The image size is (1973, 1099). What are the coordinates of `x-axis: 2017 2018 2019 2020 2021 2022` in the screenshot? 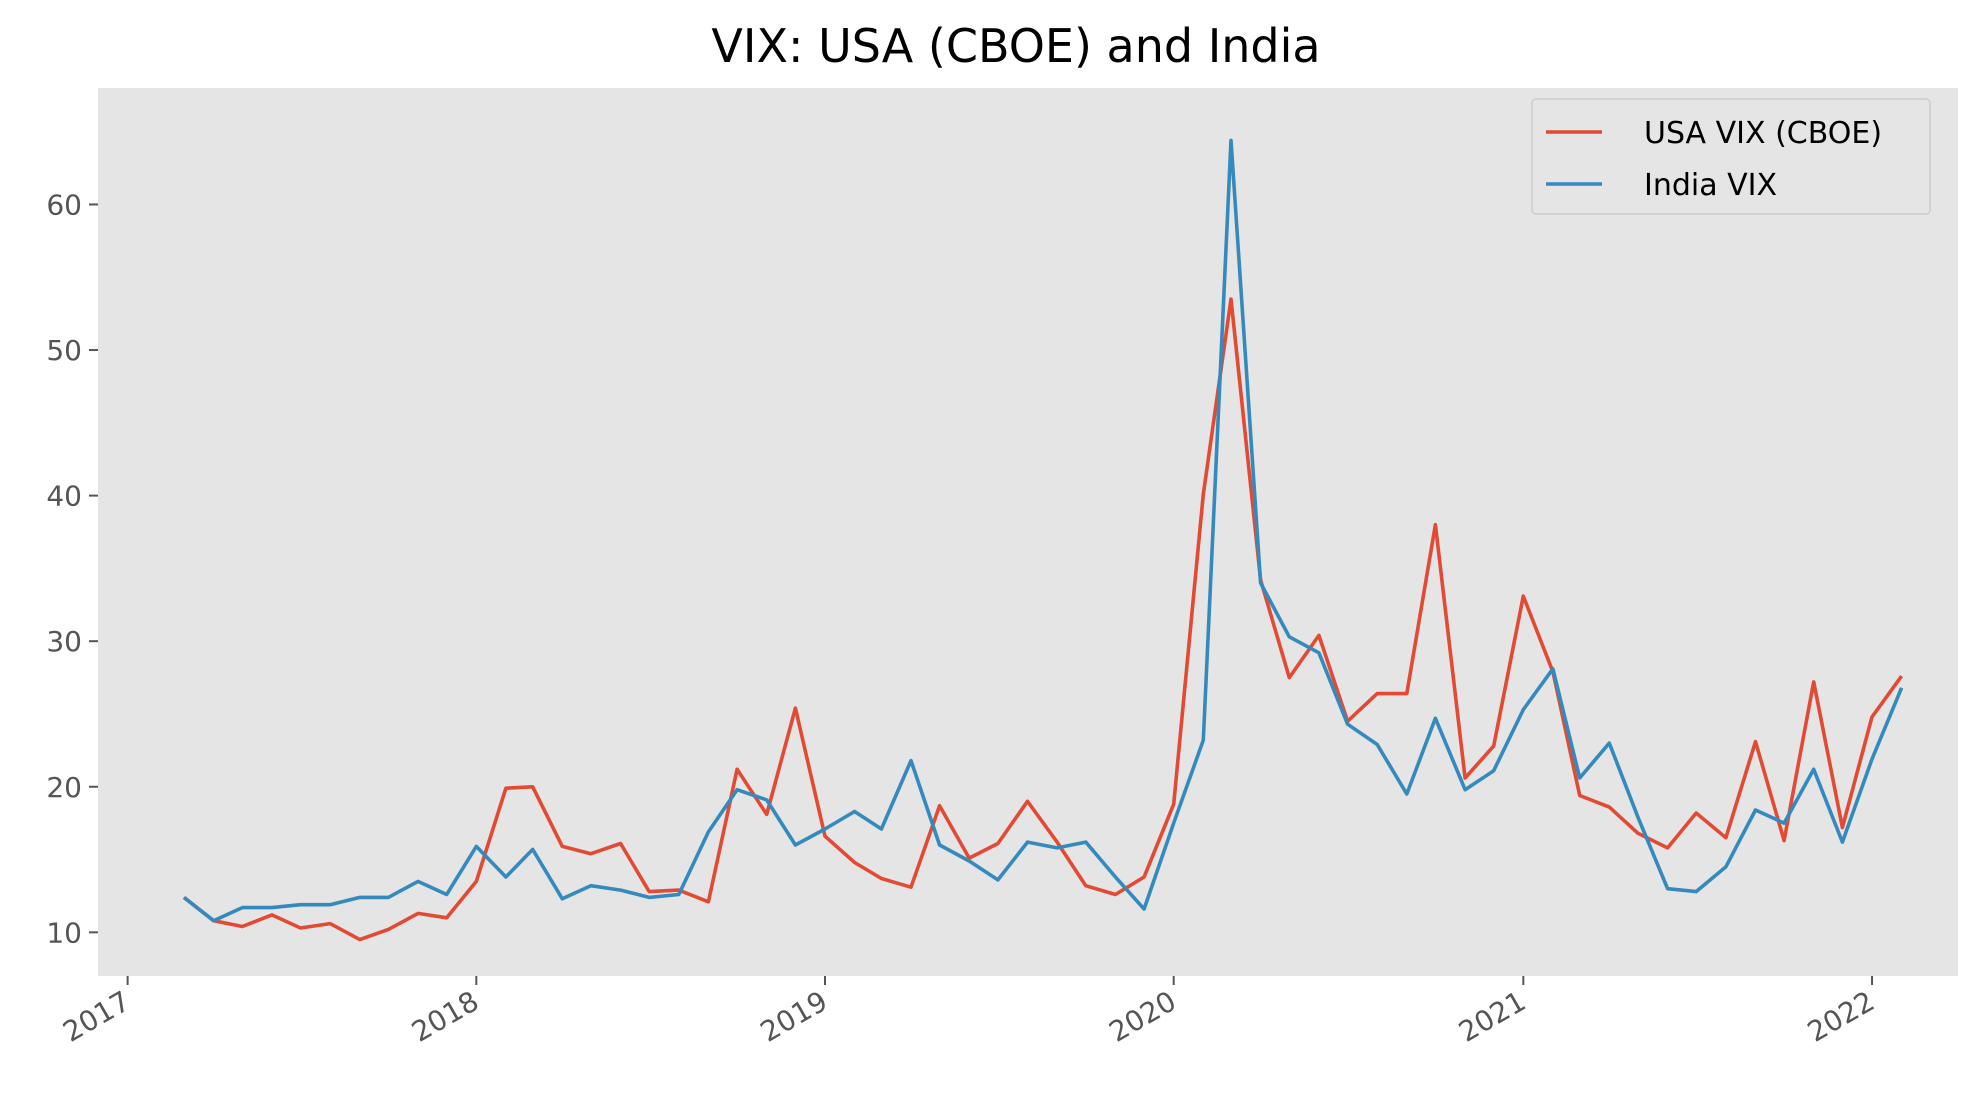 It's located at (968, 1012).